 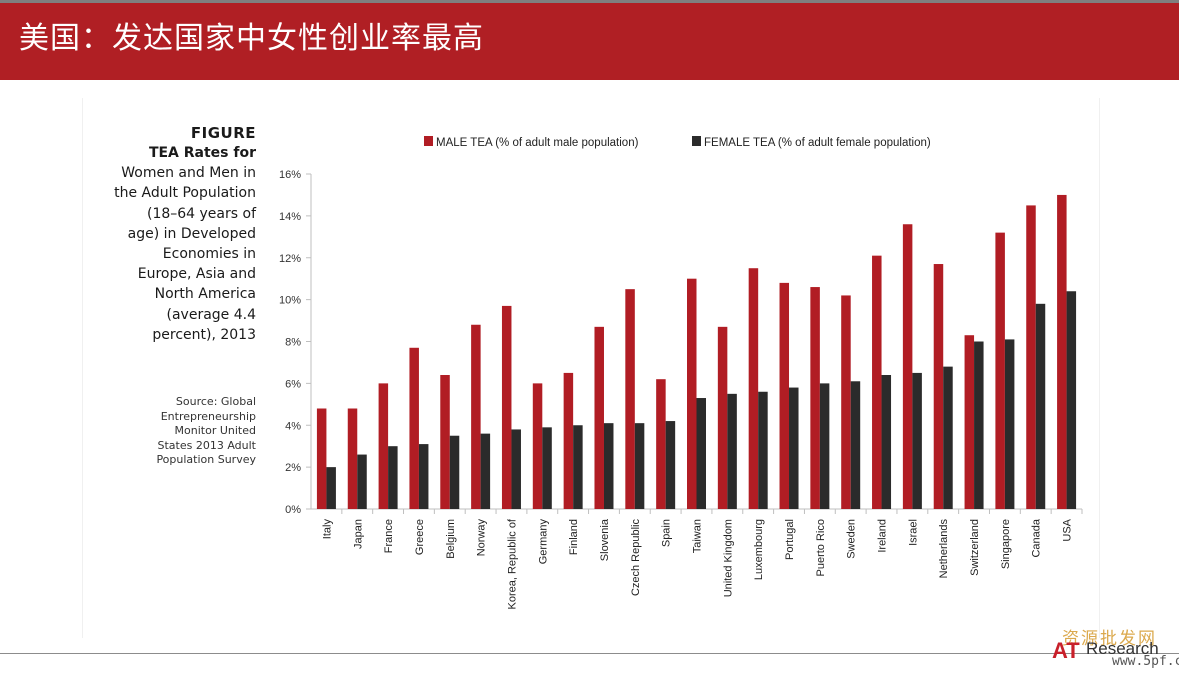 What do you see at coordinates (698, 536) in the screenshot?
I see `x-tick-label: Taiwan` at bounding box center [698, 536].